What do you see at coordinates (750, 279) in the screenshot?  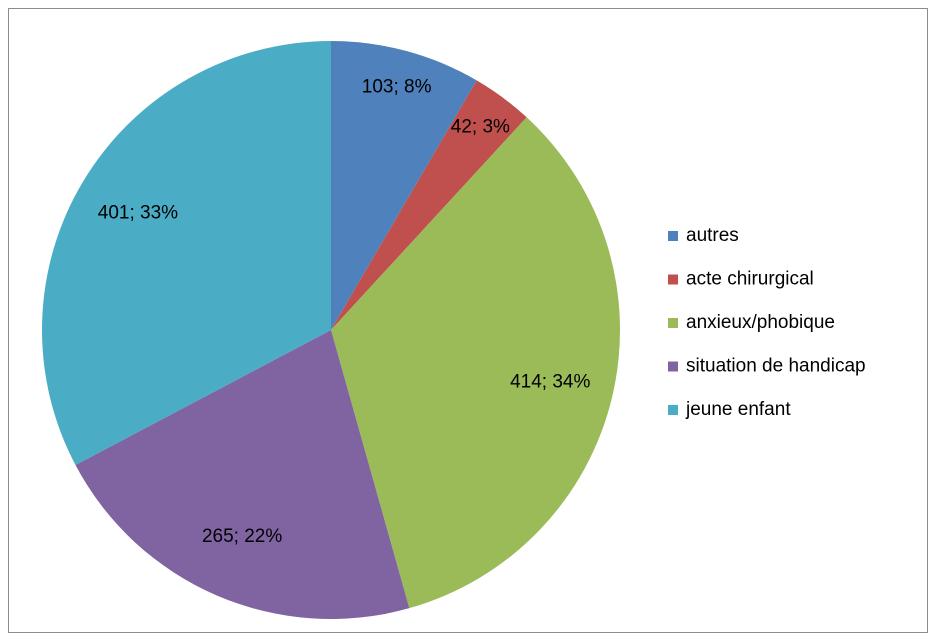 I see `legend-label: acte chirurgical` at bounding box center [750, 279].